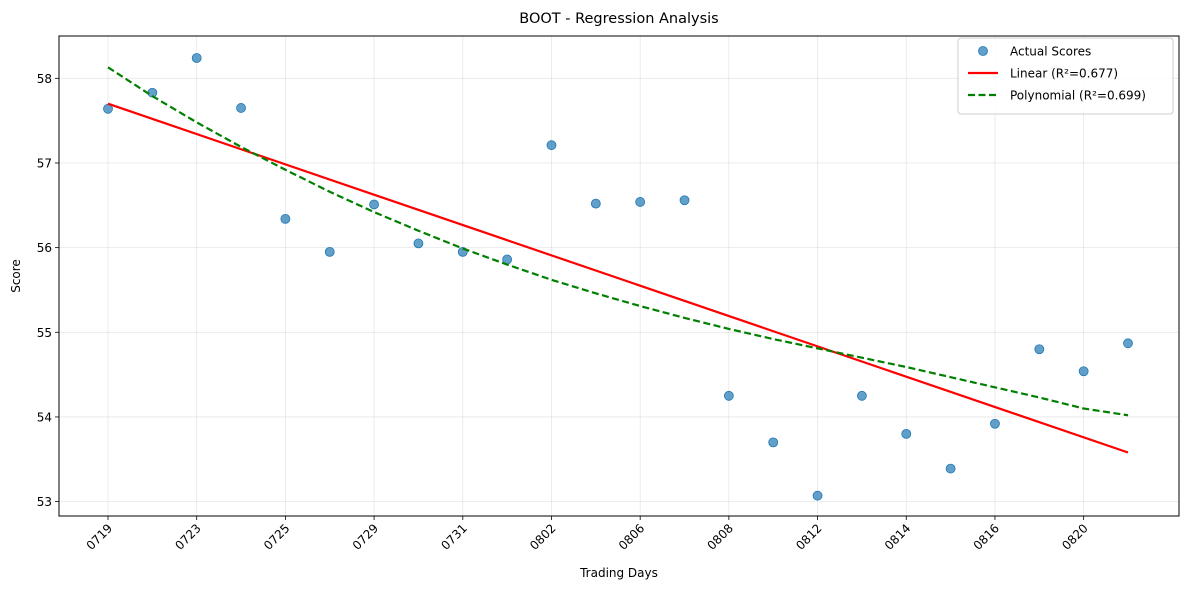  What do you see at coordinates (16, 276) in the screenshot?
I see `y-axis-label: Score` at bounding box center [16, 276].